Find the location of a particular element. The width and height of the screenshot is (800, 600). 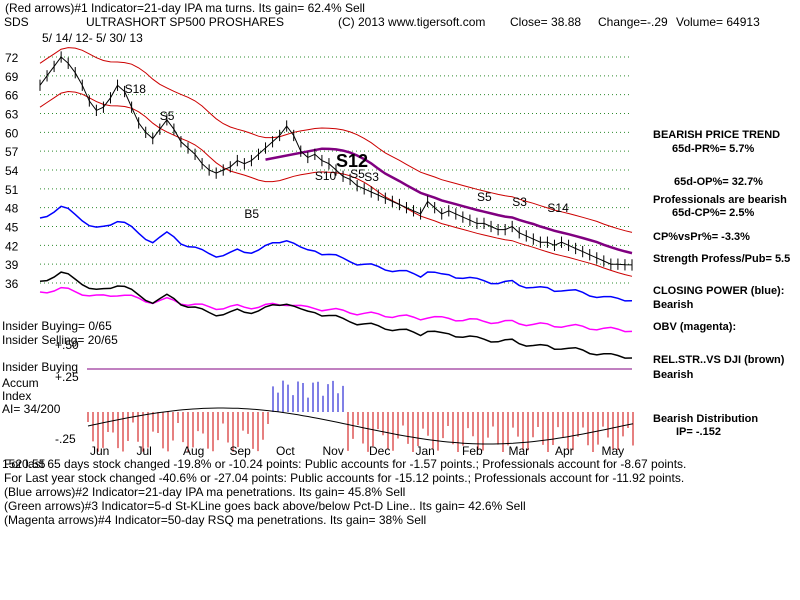

month-tick-label: Aug is located at coordinates (193, 451).